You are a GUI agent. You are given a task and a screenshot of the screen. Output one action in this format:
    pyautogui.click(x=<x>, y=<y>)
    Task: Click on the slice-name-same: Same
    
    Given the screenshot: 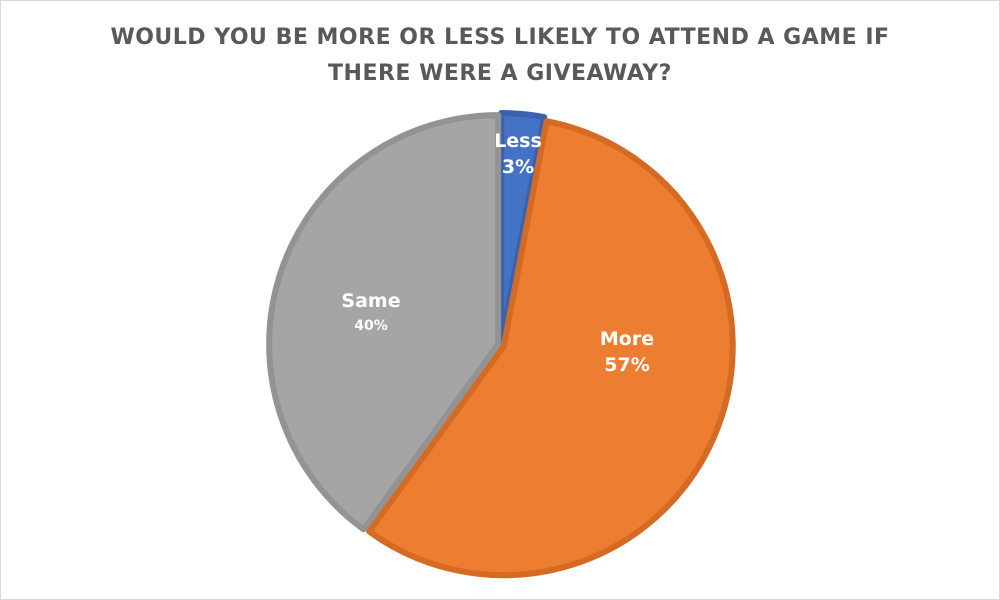 What is the action you would take?
    pyautogui.click(x=371, y=301)
    